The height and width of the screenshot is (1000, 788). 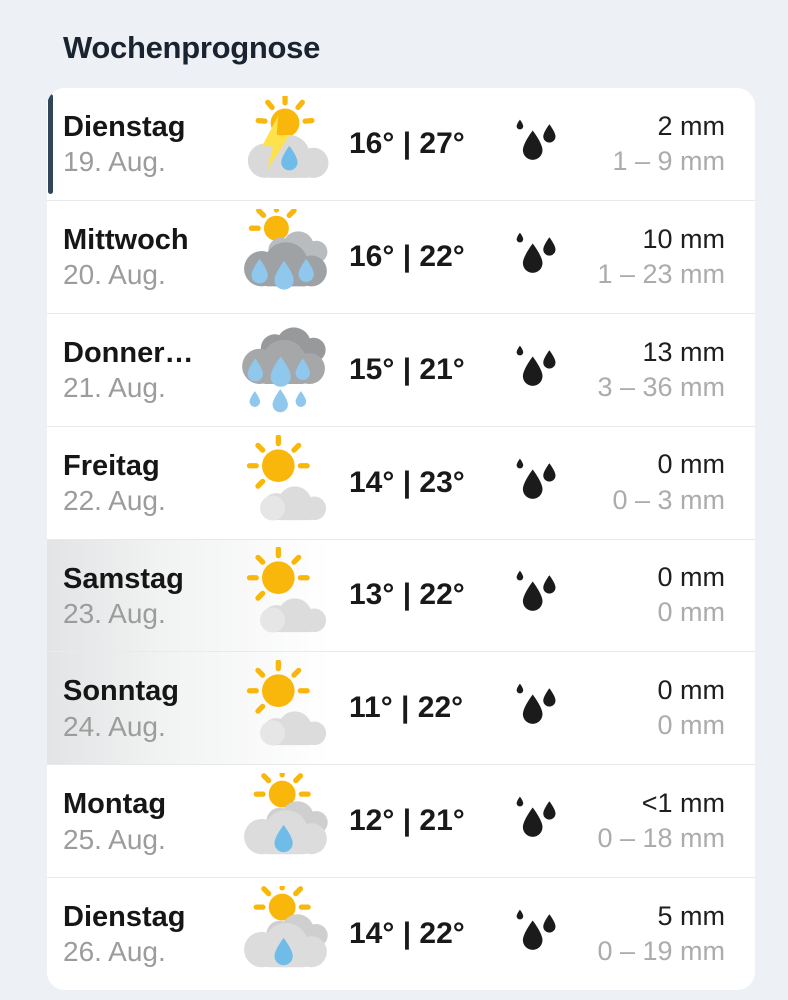 I want to click on precip-range: 1 – 23 mm, so click(x=661, y=273).